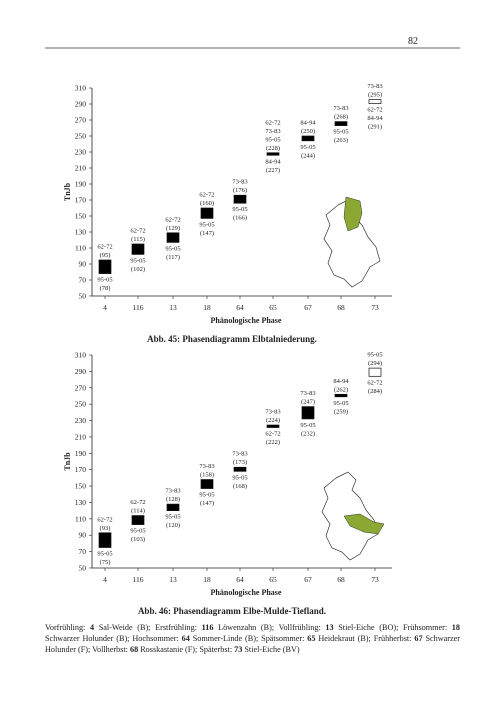 The height and width of the screenshot is (712, 504). What do you see at coordinates (138, 239) in the screenshot?
I see `value-label: (115)` at bounding box center [138, 239].